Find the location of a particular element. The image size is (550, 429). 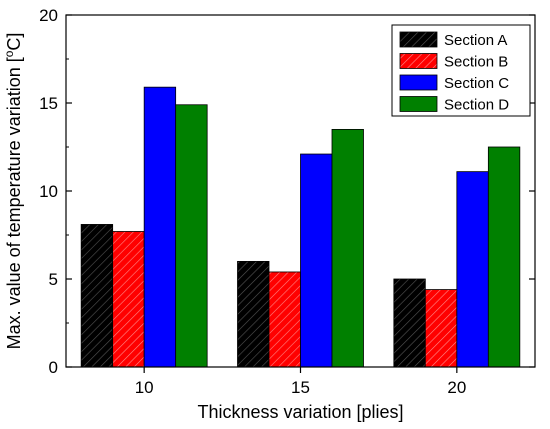

x-axis-ticks: 10 15 20 is located at coordinates (300, 382).